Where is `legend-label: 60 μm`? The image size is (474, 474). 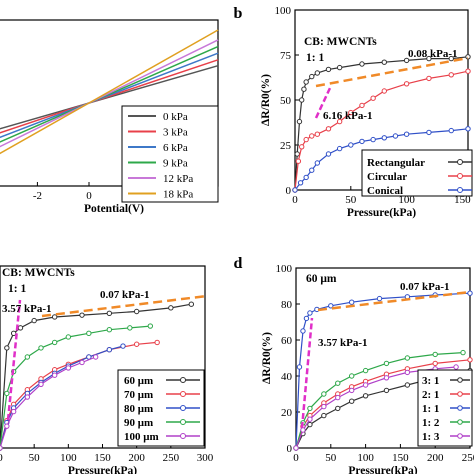 legend-label: 60 μm is located at coordinates (138, 381).